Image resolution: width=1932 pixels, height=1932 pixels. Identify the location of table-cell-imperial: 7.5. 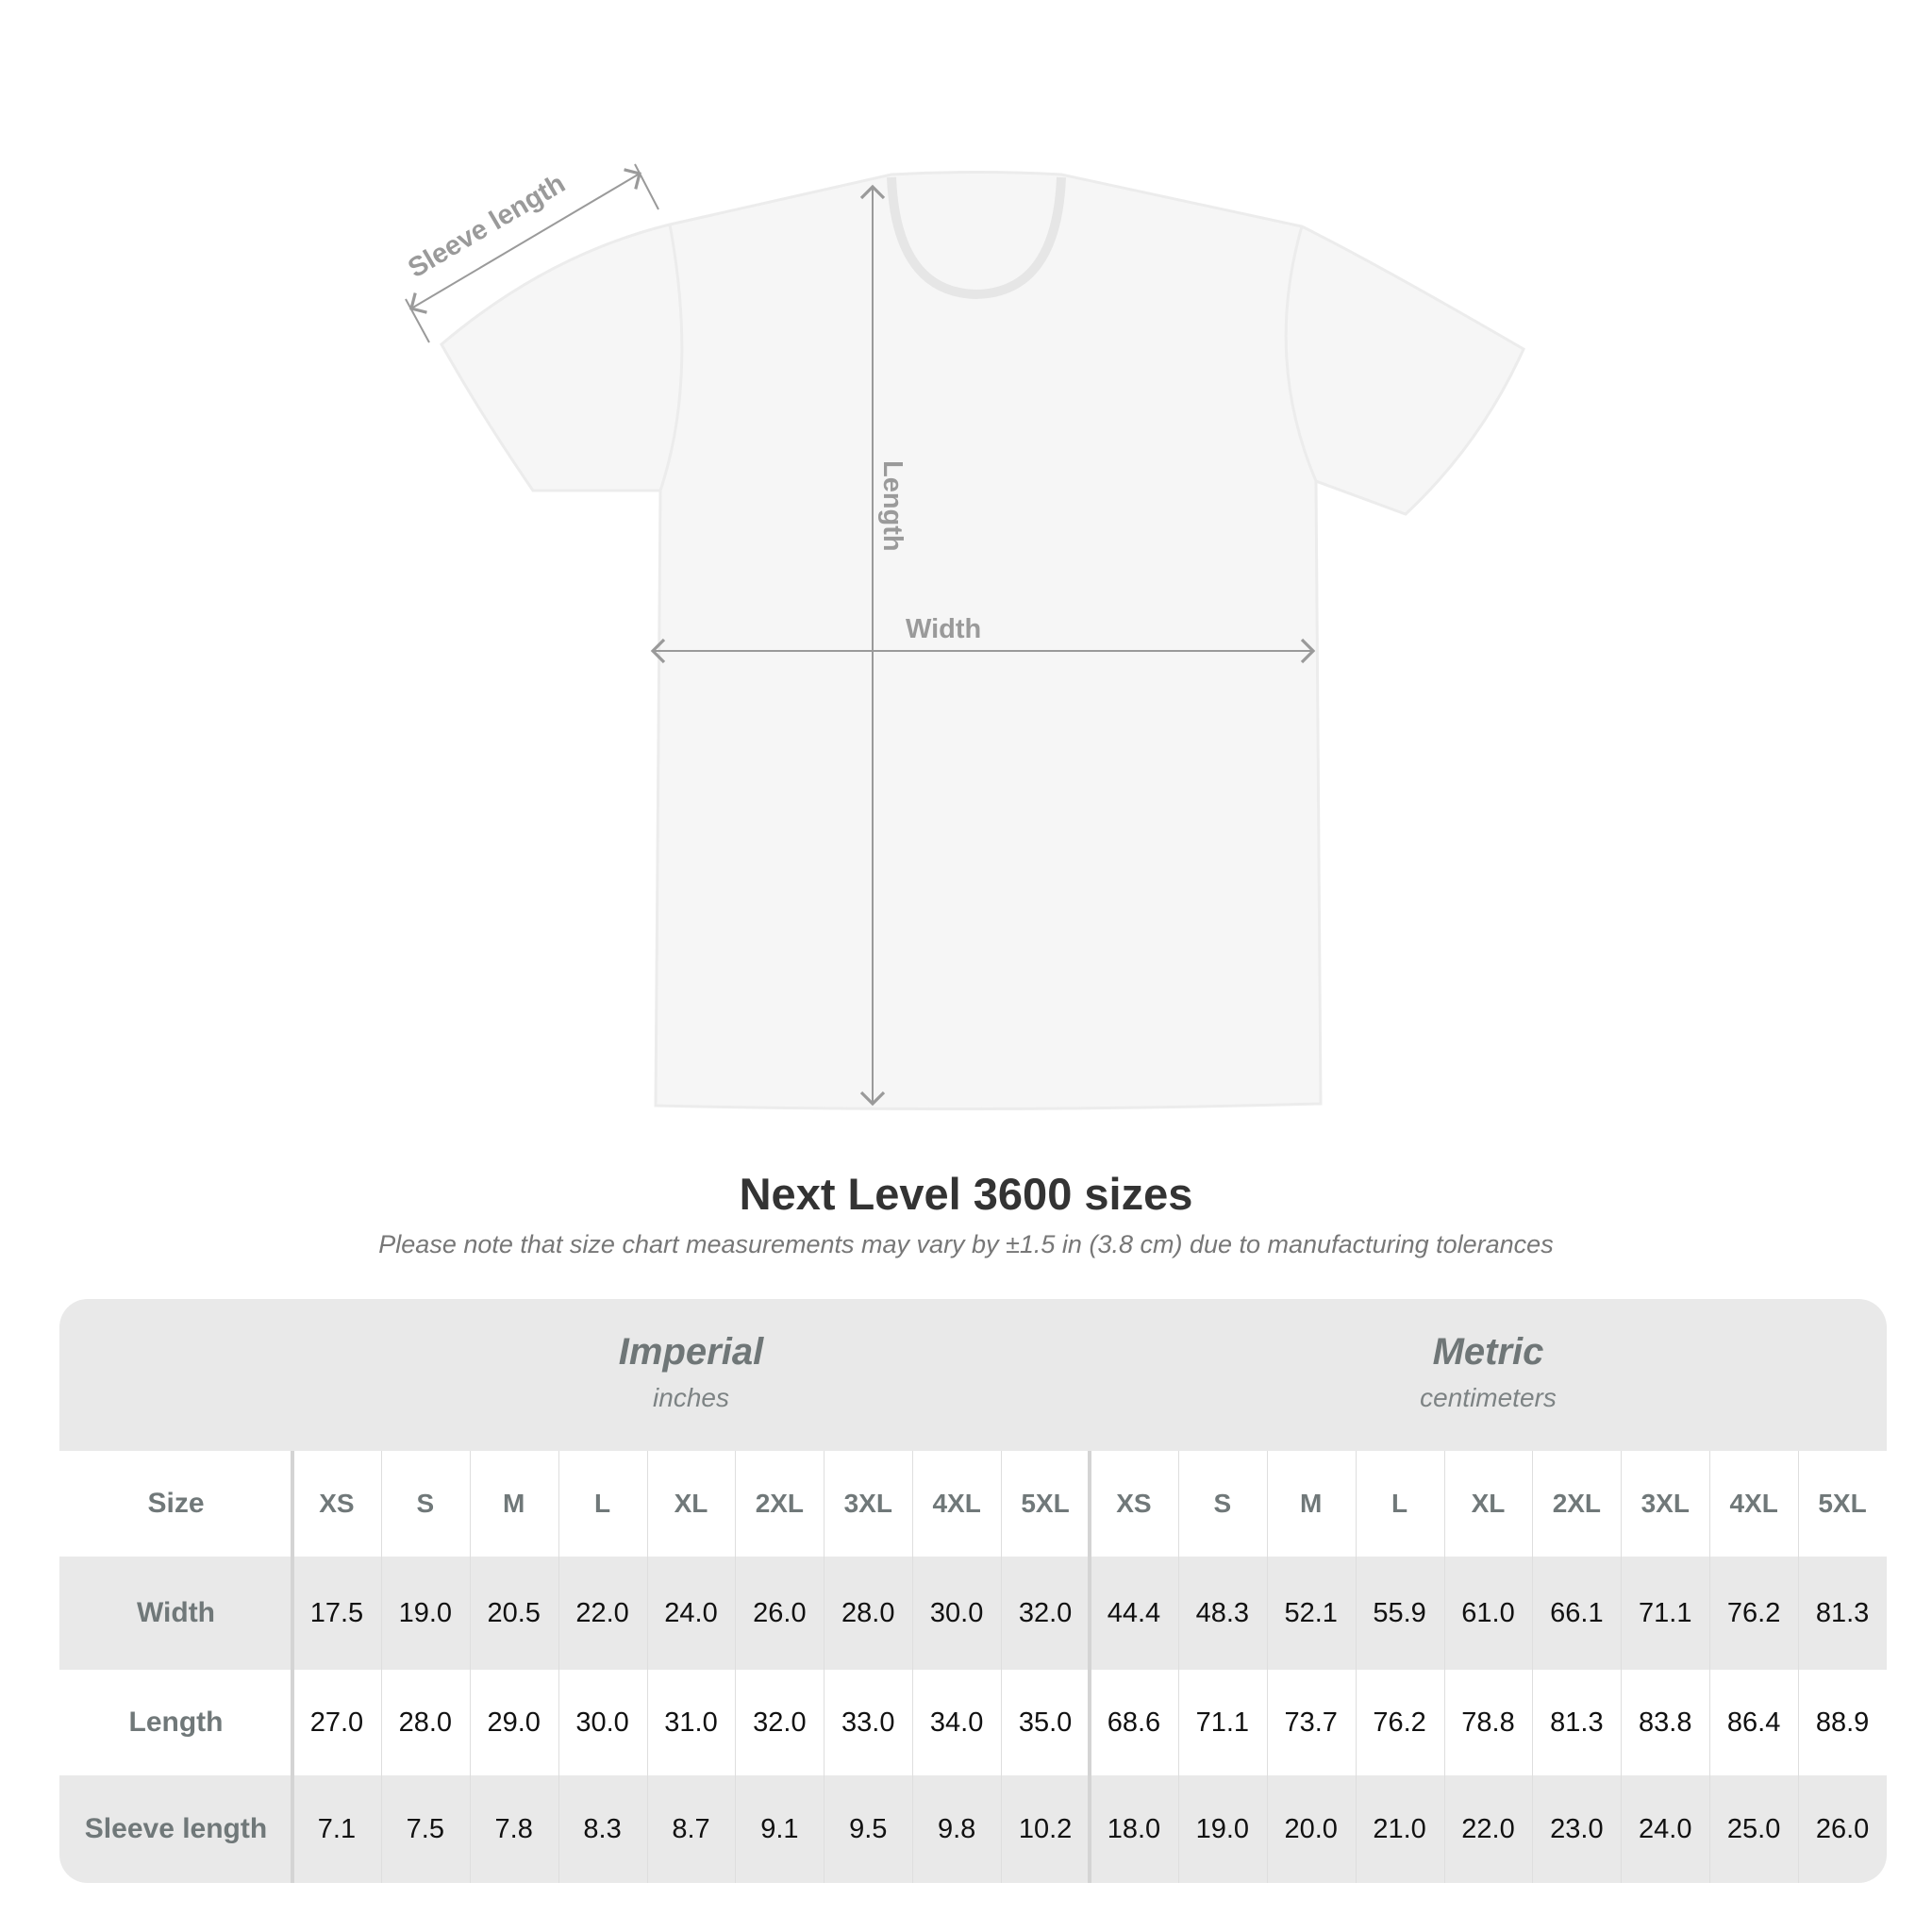
(425, 1829).